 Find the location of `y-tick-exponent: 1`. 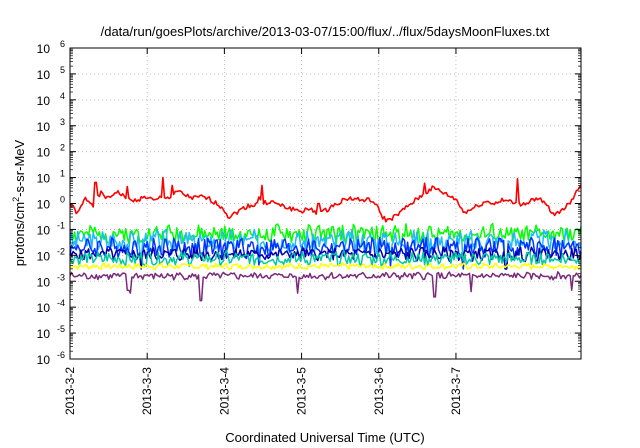

y-tick-exponent: 1 is located at coordinates (62, 174).